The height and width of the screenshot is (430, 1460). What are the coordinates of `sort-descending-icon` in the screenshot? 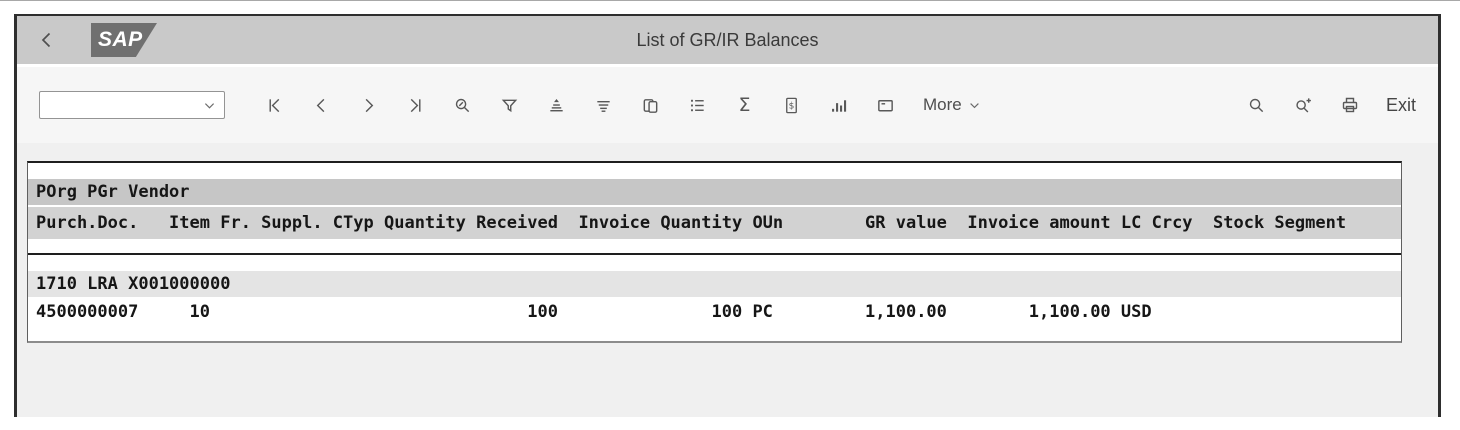 It's located at (603, 106).